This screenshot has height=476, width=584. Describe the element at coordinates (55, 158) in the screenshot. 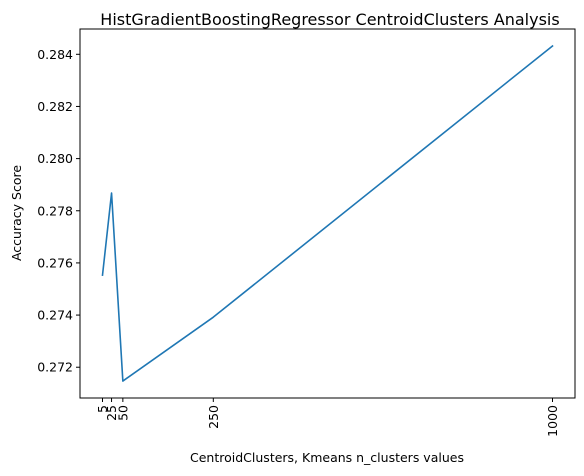

I see `y-tick-label: 0.280` at that location.